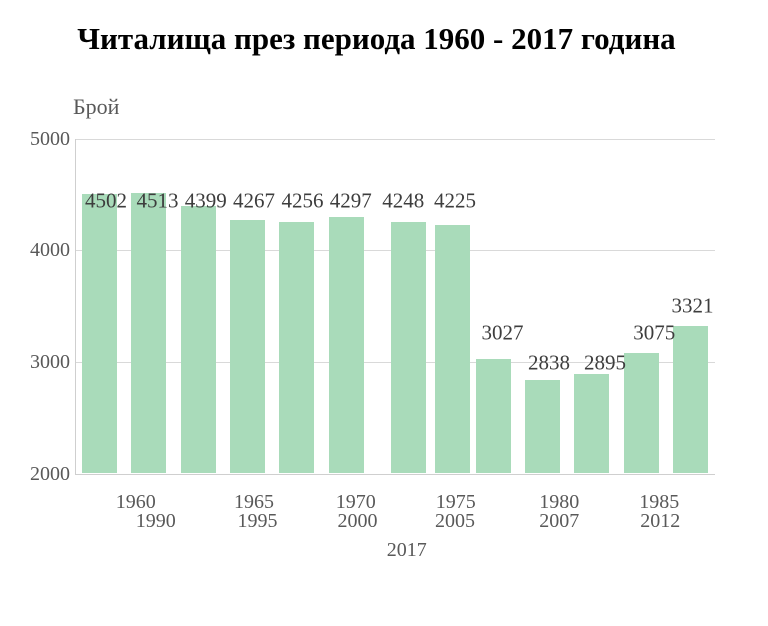 This screenshot has width=768, height=626. Describe the element at coordinates (355, 502) in the screenshot. I see `x-tick-label: 1970` at that location.